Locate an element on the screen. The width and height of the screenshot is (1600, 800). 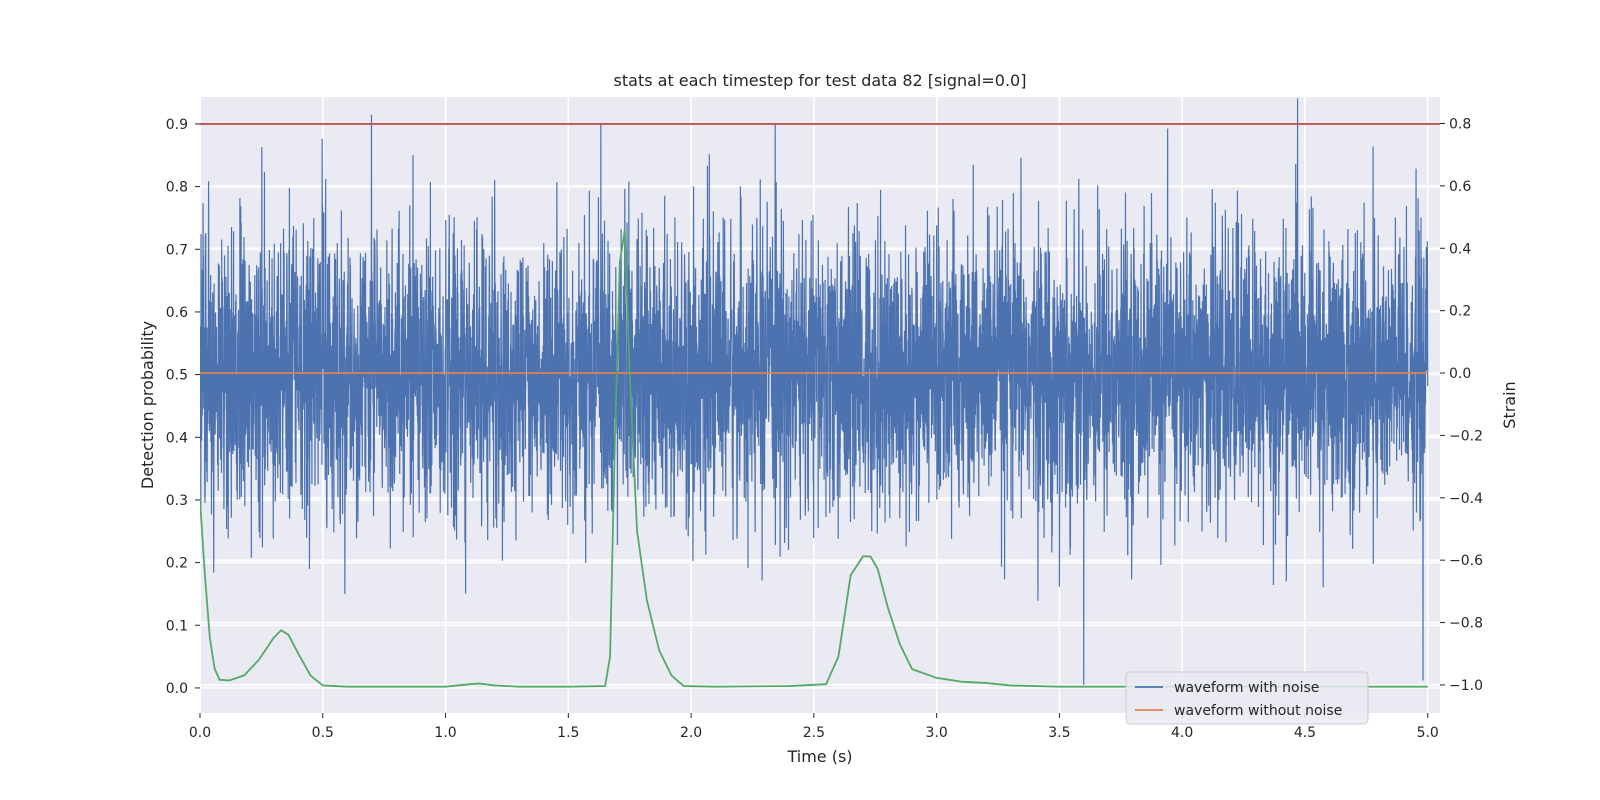
x-tick-label-5: 2.5 is located at coordinates (814, 733).